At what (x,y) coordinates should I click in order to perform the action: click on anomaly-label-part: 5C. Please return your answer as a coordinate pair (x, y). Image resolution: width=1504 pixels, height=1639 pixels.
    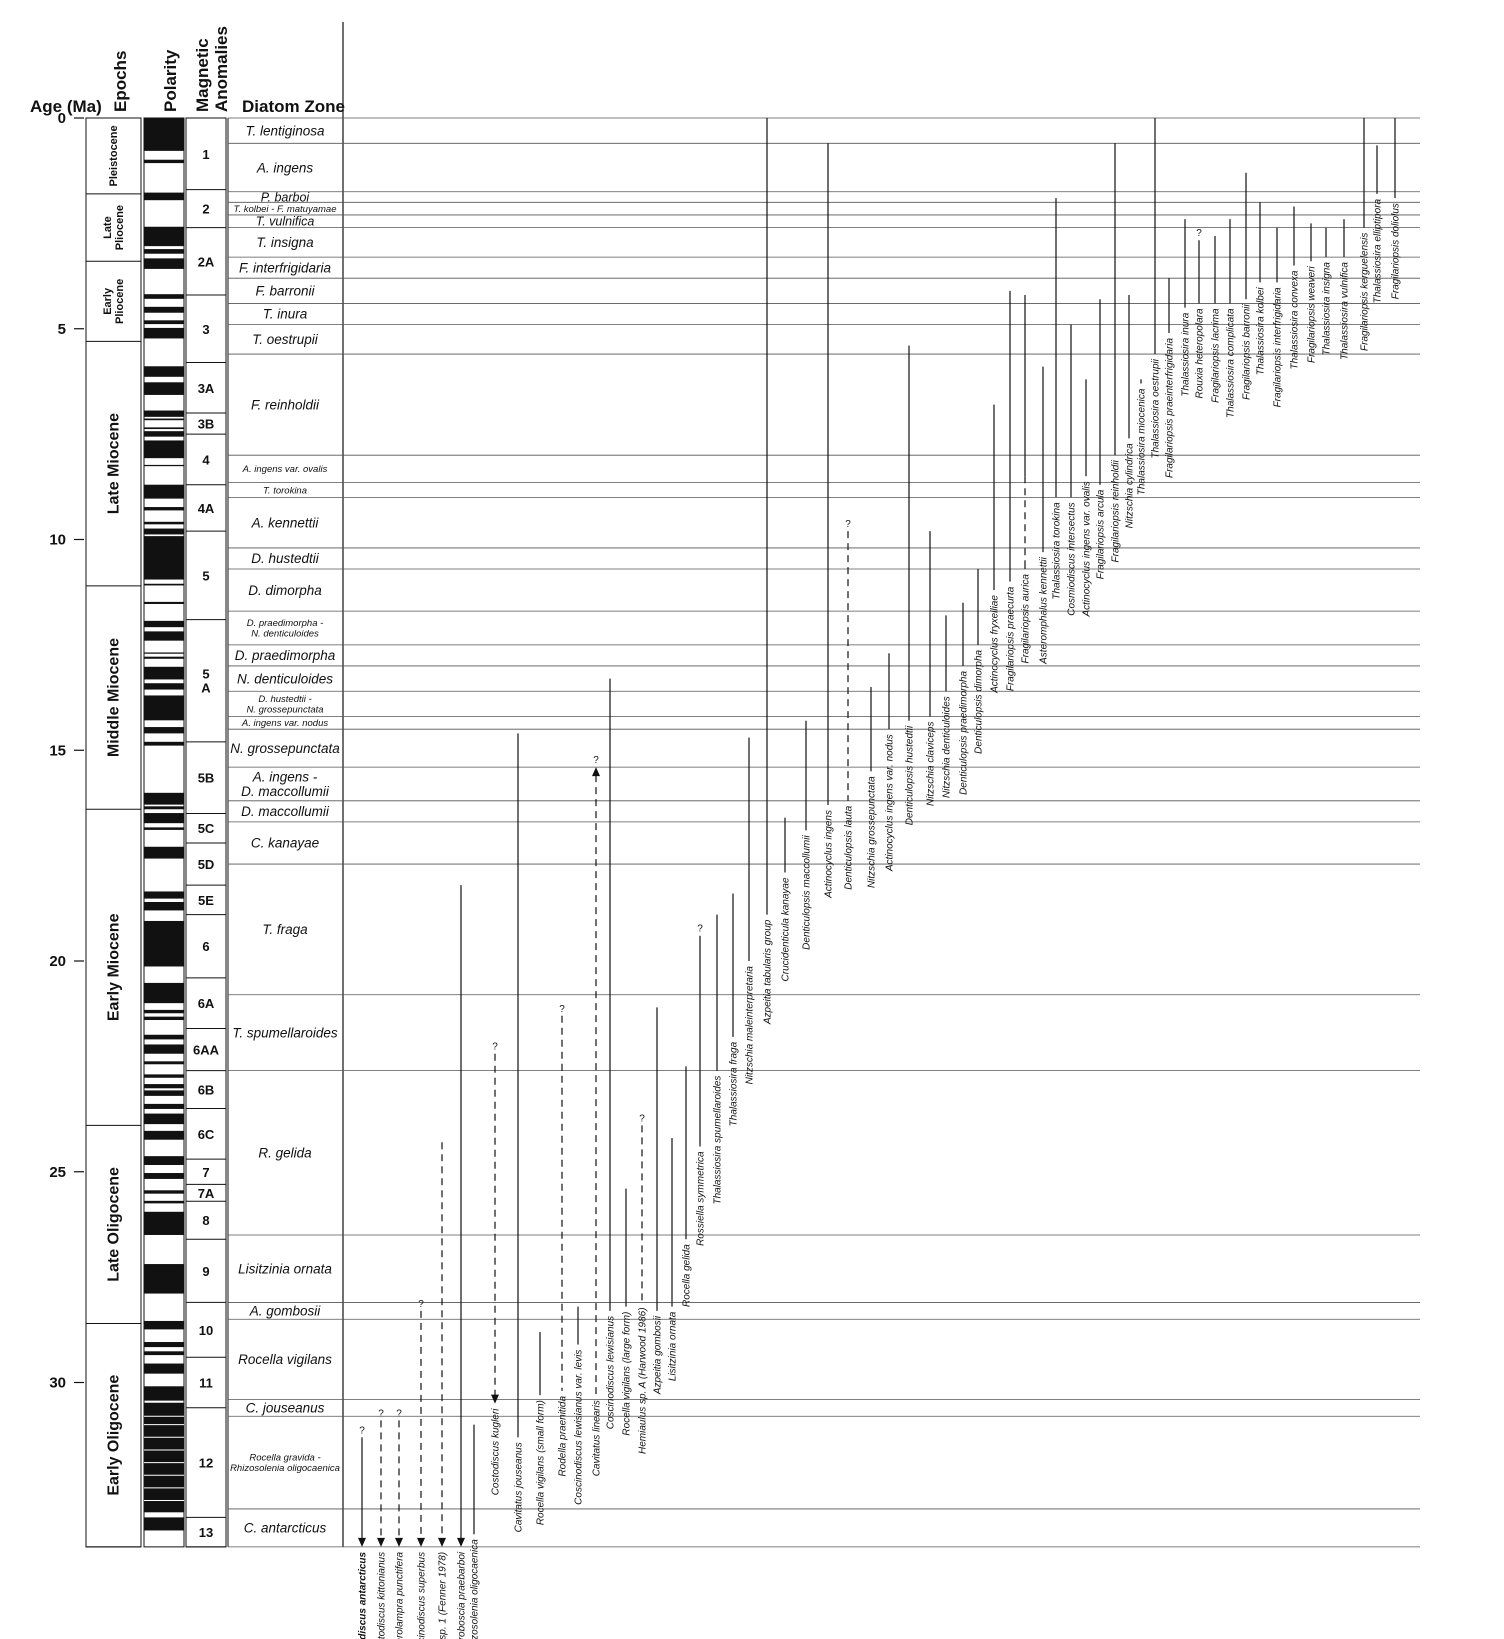
    Looking at the image, I should click on (206, 828).